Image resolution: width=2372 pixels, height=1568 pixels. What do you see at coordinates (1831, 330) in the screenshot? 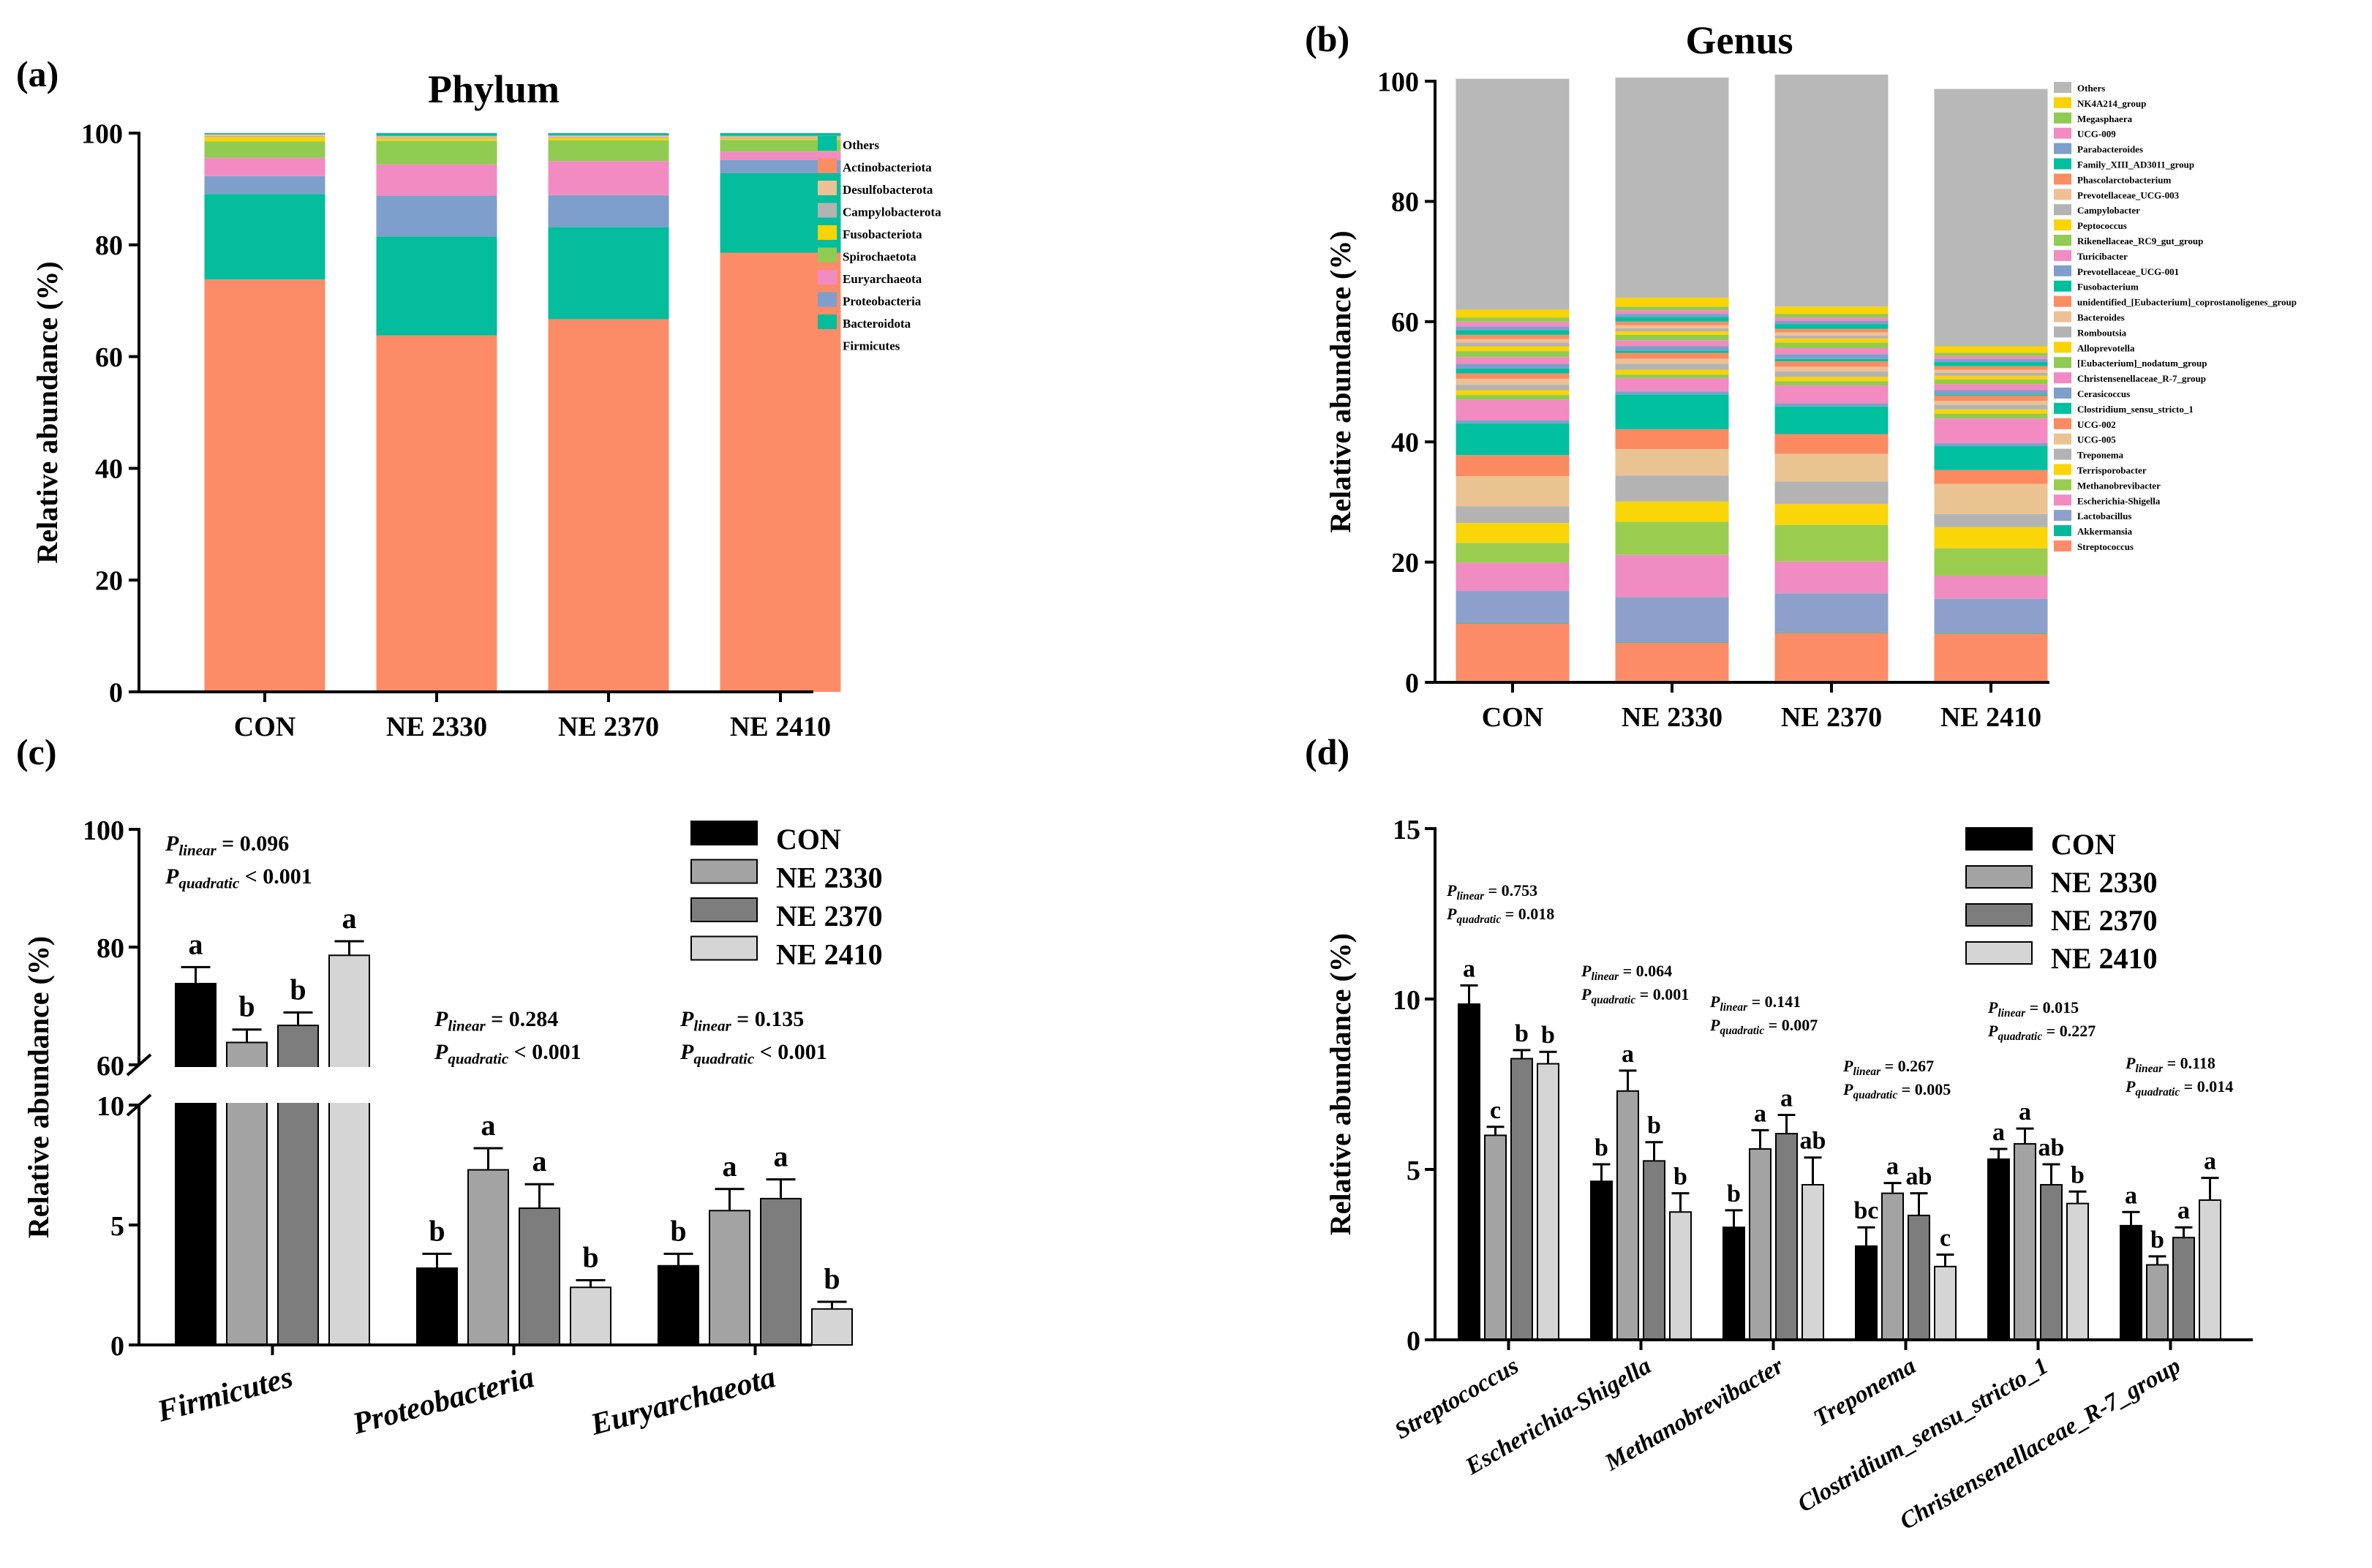
I see `bar-segment-ne-2370-phascolarctobacterium` at bounding box center [1831, 330].